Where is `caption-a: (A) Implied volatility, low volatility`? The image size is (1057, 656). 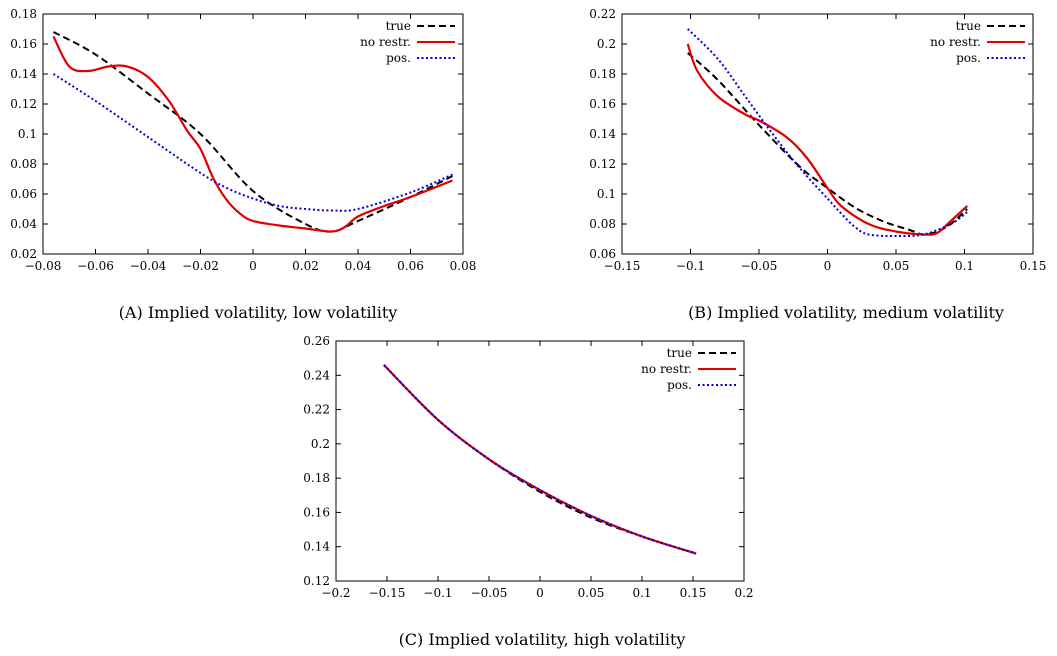
caption-a: (A) Implied volatility, low volatility is located at coordinates (258, 312).